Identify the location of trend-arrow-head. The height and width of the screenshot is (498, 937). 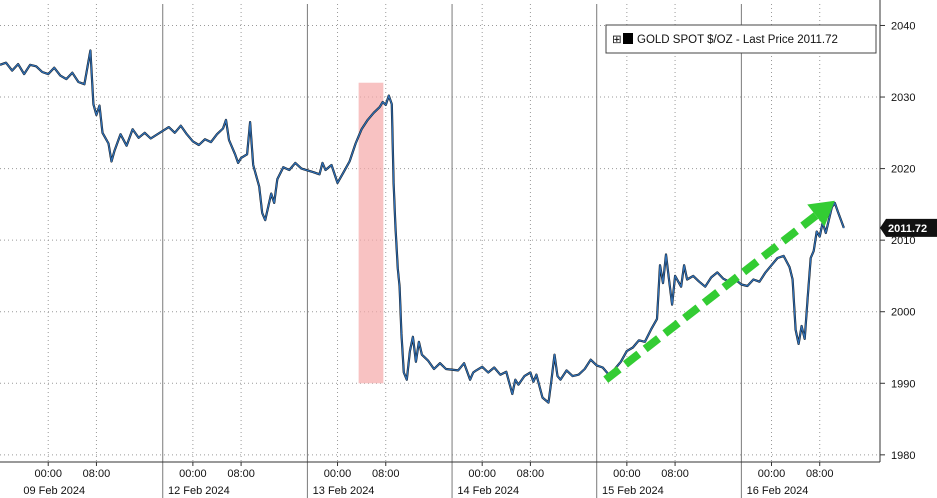
(821, 213).